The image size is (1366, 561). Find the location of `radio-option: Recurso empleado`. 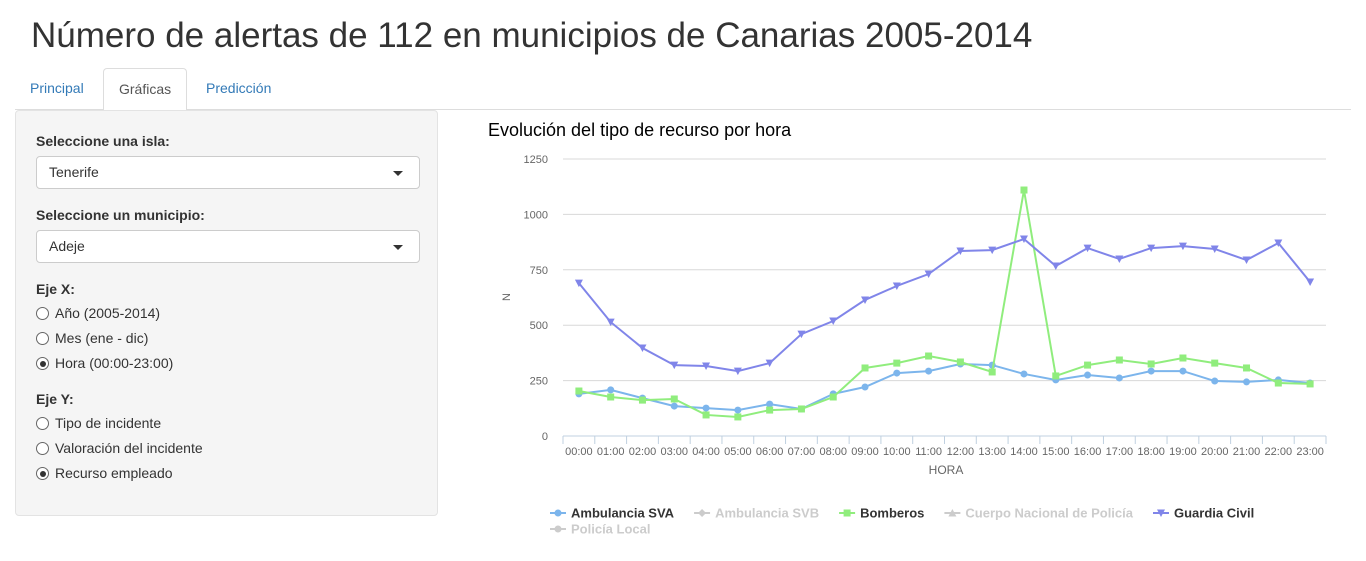

radio-option: Recurso empleado is located at coordinates (104, 473).